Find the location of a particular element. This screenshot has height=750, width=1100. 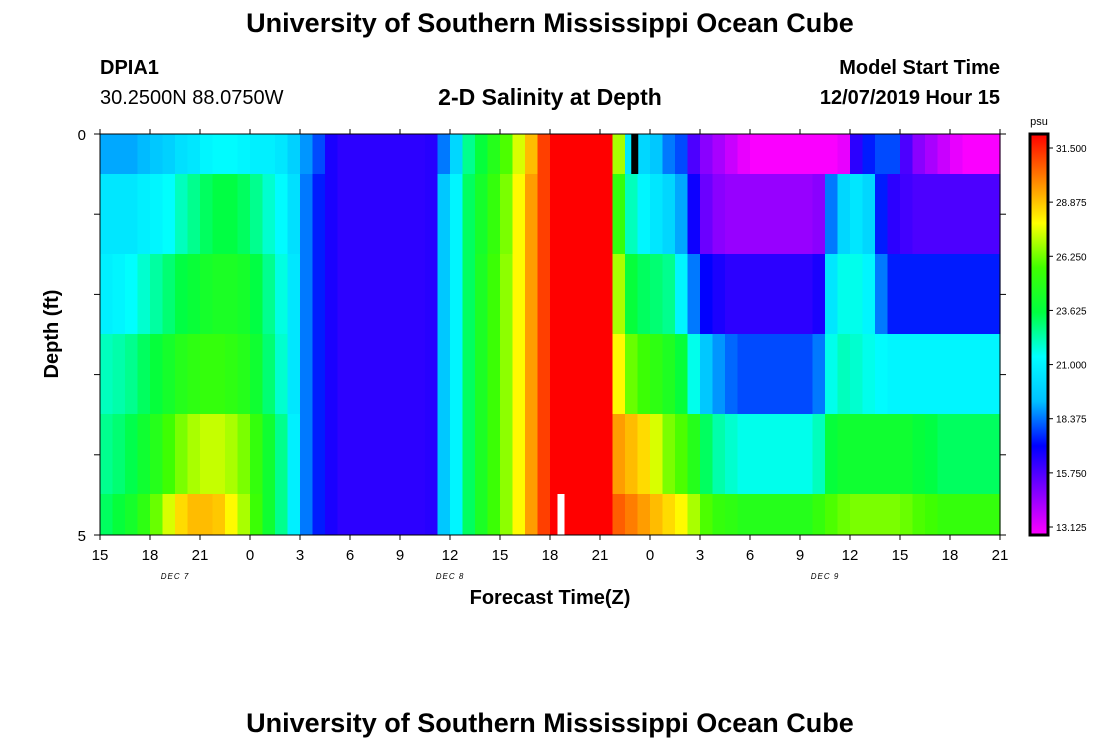

x-tick-label: 15 is located at coordinates (100, 555).